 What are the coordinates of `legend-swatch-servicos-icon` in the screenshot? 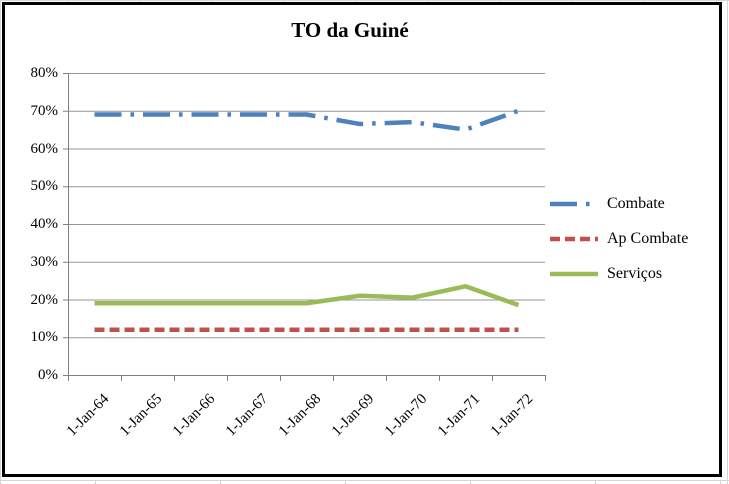 It's located at (574, 273).